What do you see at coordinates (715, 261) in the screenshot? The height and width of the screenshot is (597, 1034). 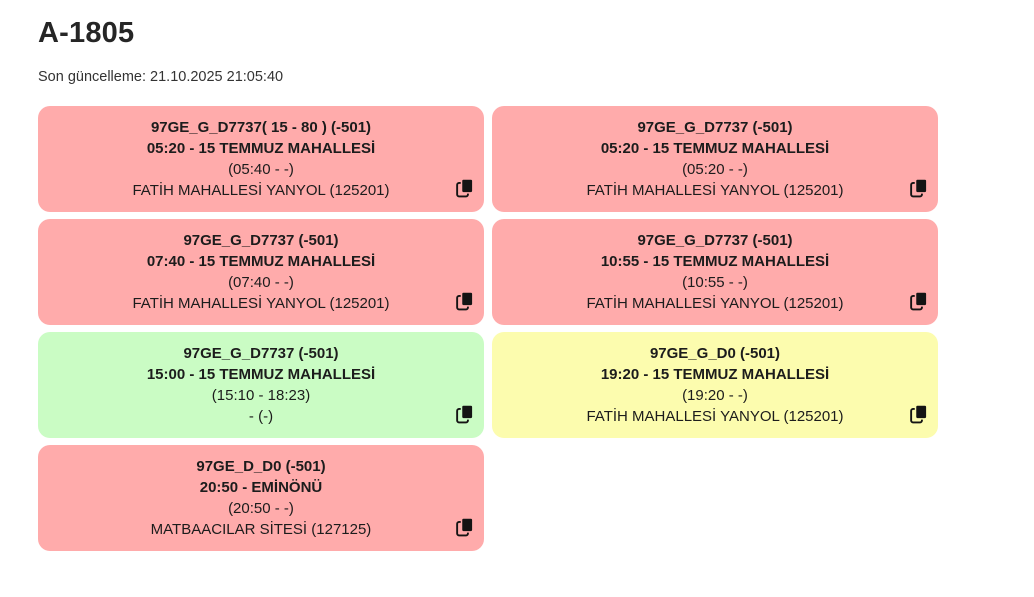 I see `trip-destination-line: 10:55 - 15 TEMMUZ MAHALLESİ` at bounding box center [715, 261].